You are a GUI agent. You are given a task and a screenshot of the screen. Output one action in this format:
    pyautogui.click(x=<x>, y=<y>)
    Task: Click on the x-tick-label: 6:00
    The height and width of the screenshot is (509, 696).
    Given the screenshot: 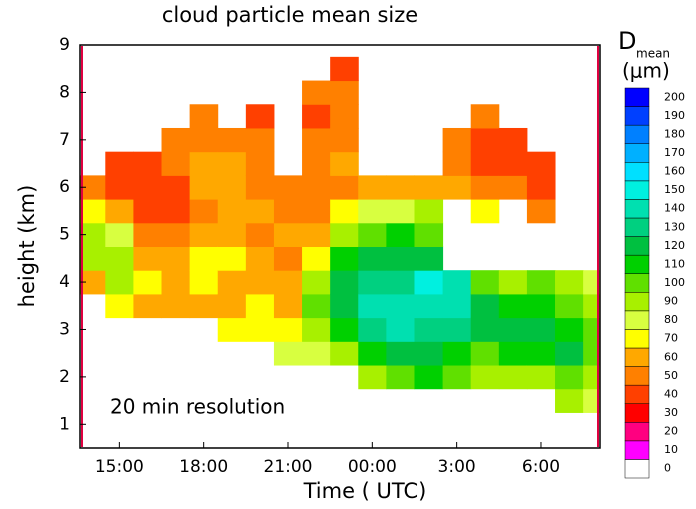 What is the action you would take?
    pyautogui.click(x=541, y=467)
    